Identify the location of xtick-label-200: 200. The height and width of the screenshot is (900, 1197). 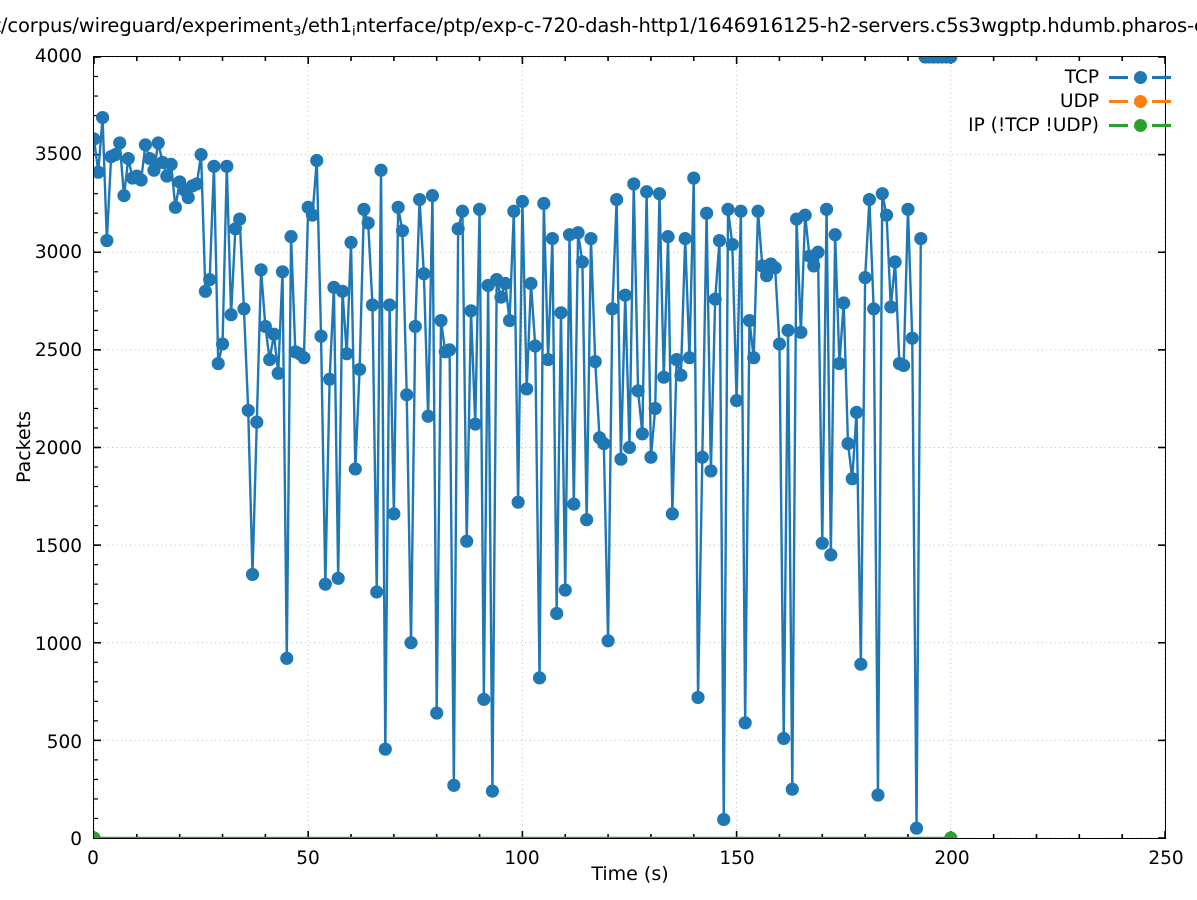
(952, 858).